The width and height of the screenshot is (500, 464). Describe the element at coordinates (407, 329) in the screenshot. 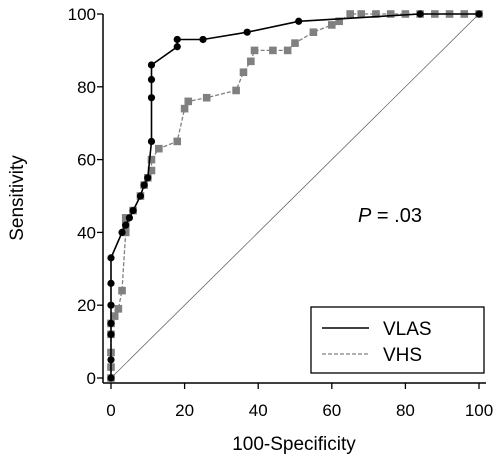

I see `legend-label-vlas: VLAS` at that location.